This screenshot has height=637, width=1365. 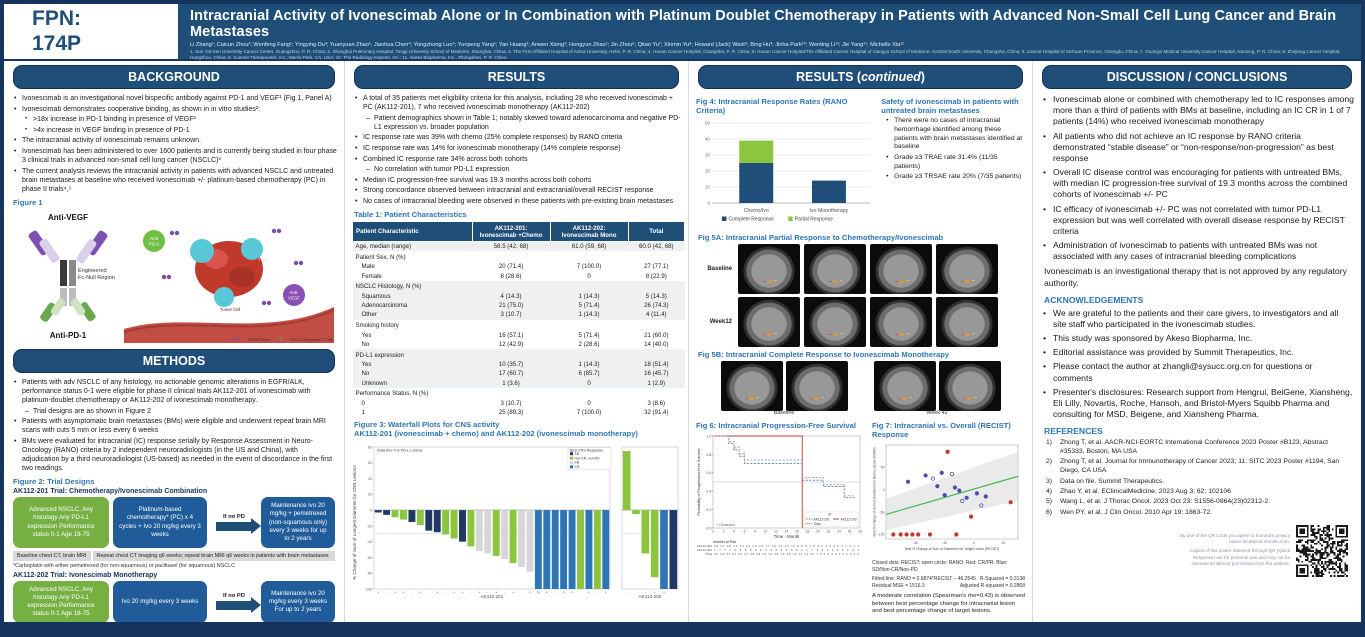 I want to click on acknowledgements-heading: ACKNOWLEDGEMENTS, so click(x=1094, y=299).